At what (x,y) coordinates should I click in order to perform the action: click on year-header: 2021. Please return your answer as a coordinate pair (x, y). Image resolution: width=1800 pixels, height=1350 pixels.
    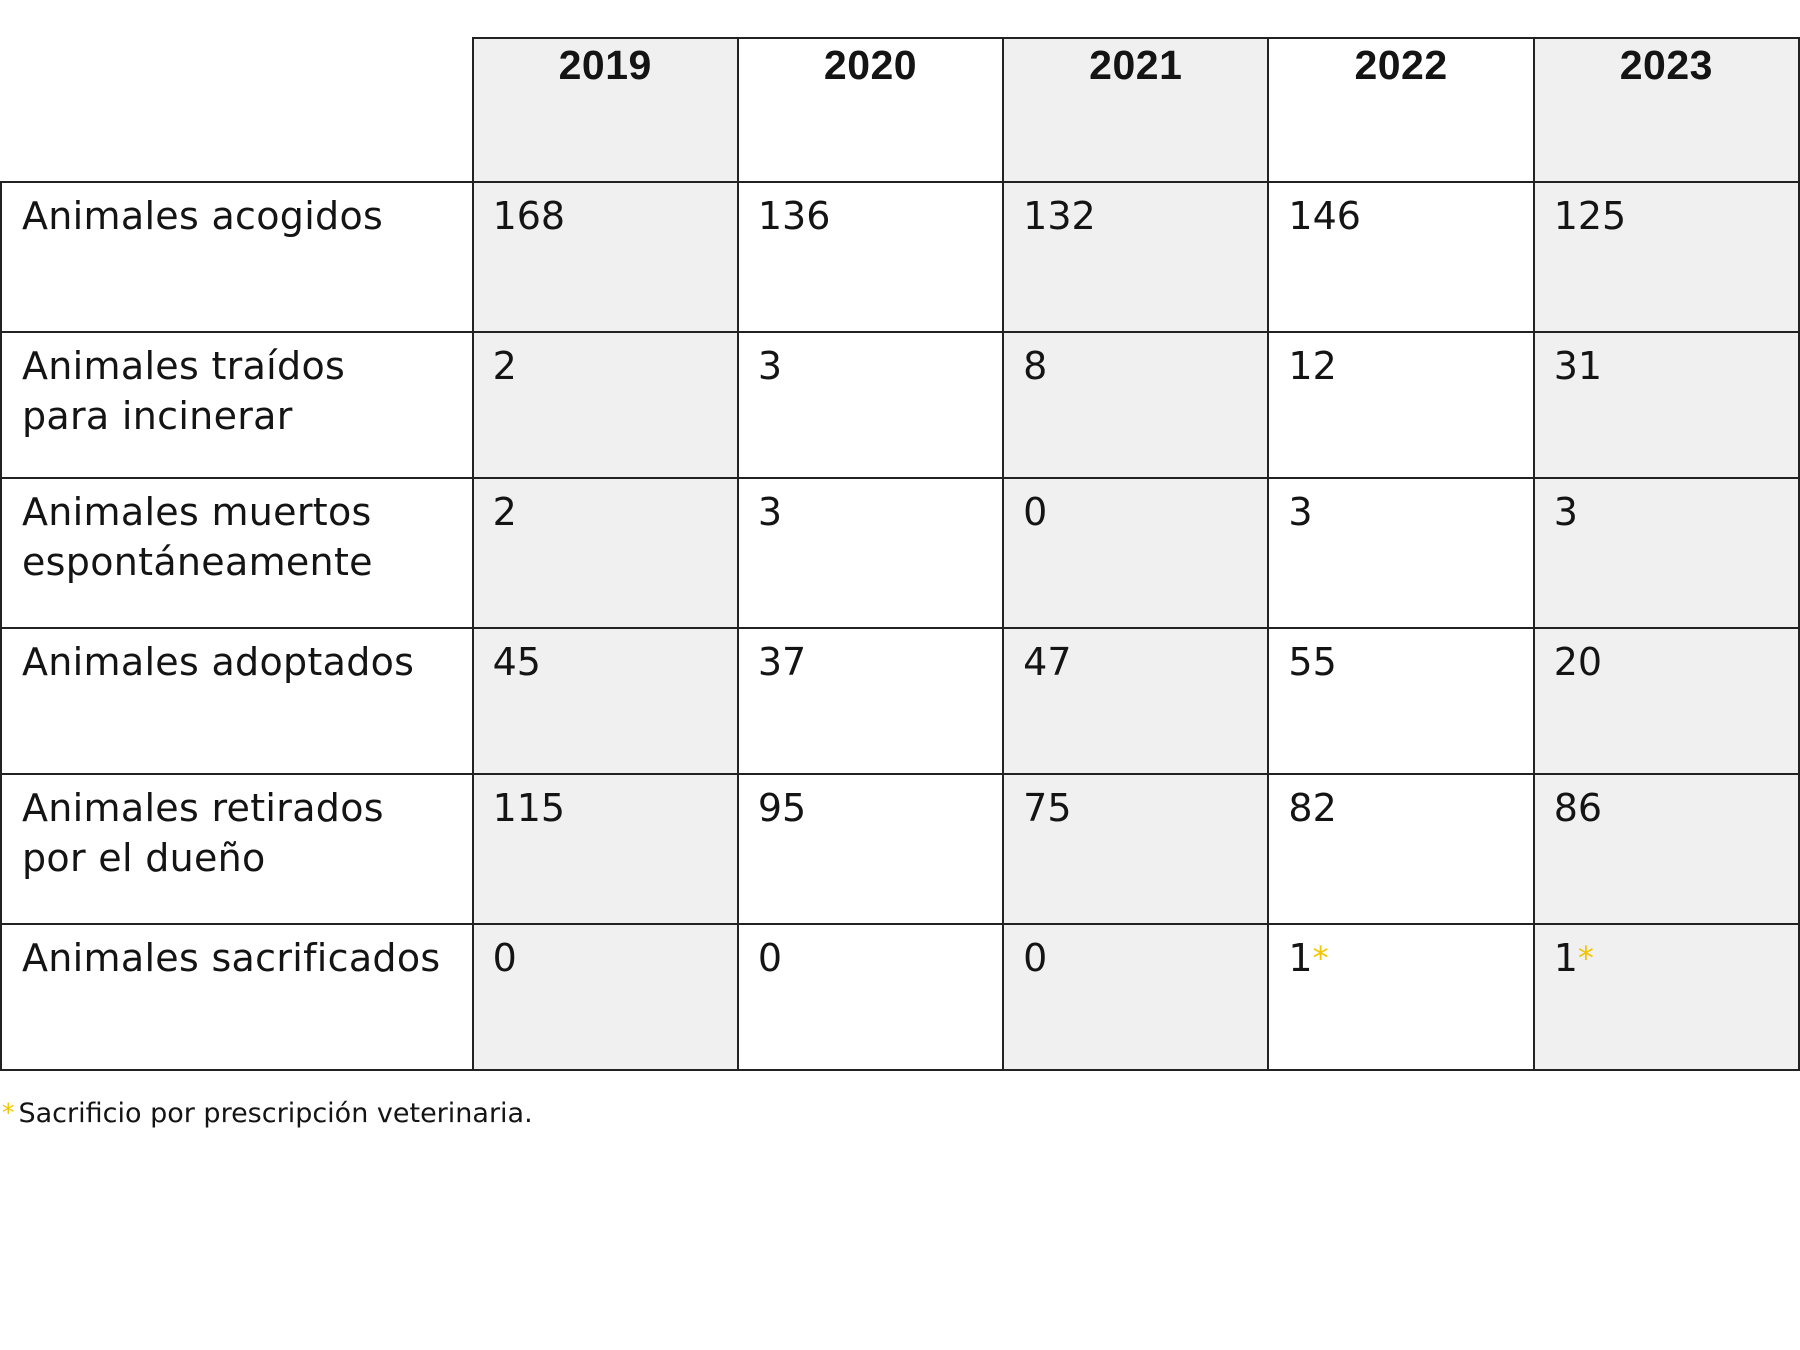
    Looking at the image, I should click on (1136, 110).